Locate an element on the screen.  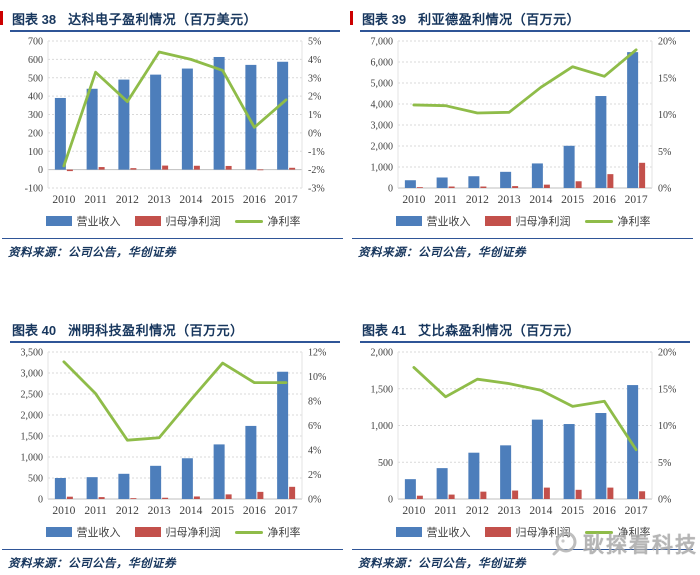
svg-text: 6,000 is located at coordinates (382, 63).